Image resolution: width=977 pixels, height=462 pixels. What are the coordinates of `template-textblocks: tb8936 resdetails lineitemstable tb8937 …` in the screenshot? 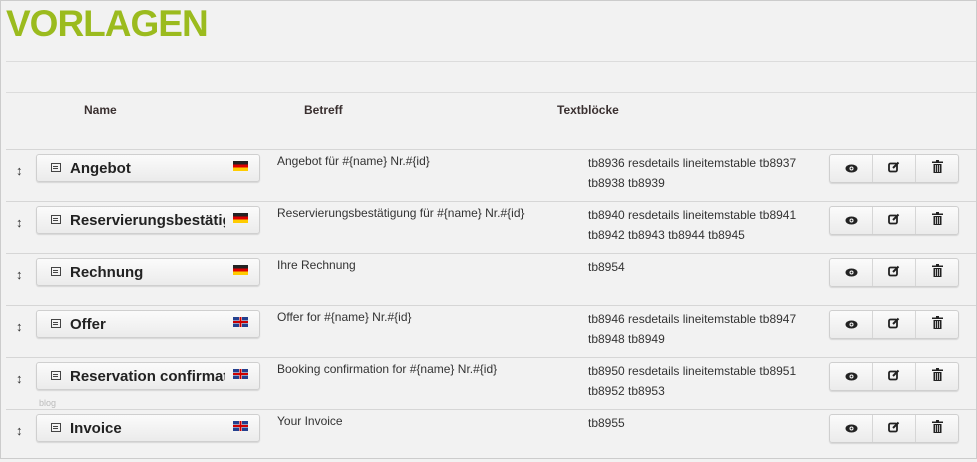 It's located at (692, 173).